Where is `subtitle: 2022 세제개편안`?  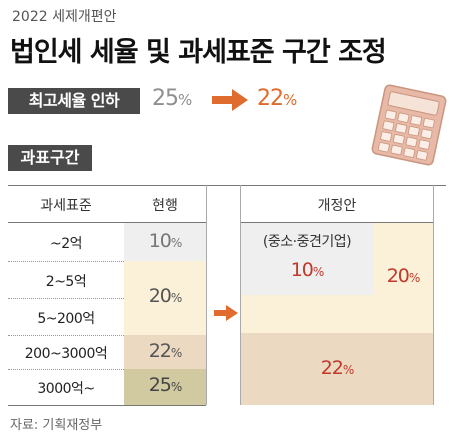 subtitle: 2022 세제개편안 is located at coordinates (64, 17).